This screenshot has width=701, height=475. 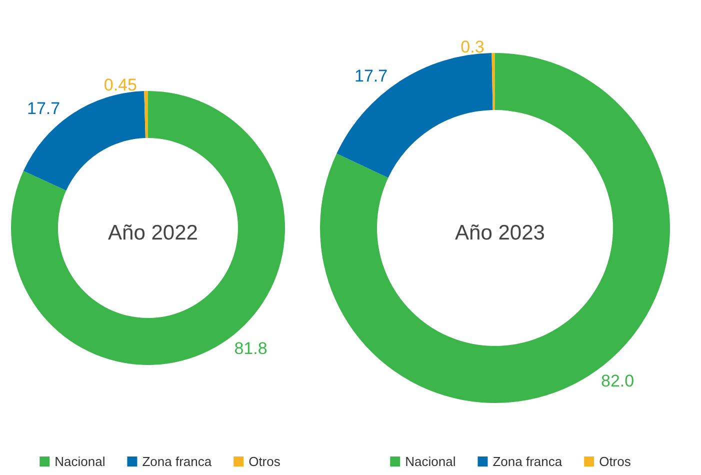 I want to click on data-label: 0.3, so click(x=472, y=47).